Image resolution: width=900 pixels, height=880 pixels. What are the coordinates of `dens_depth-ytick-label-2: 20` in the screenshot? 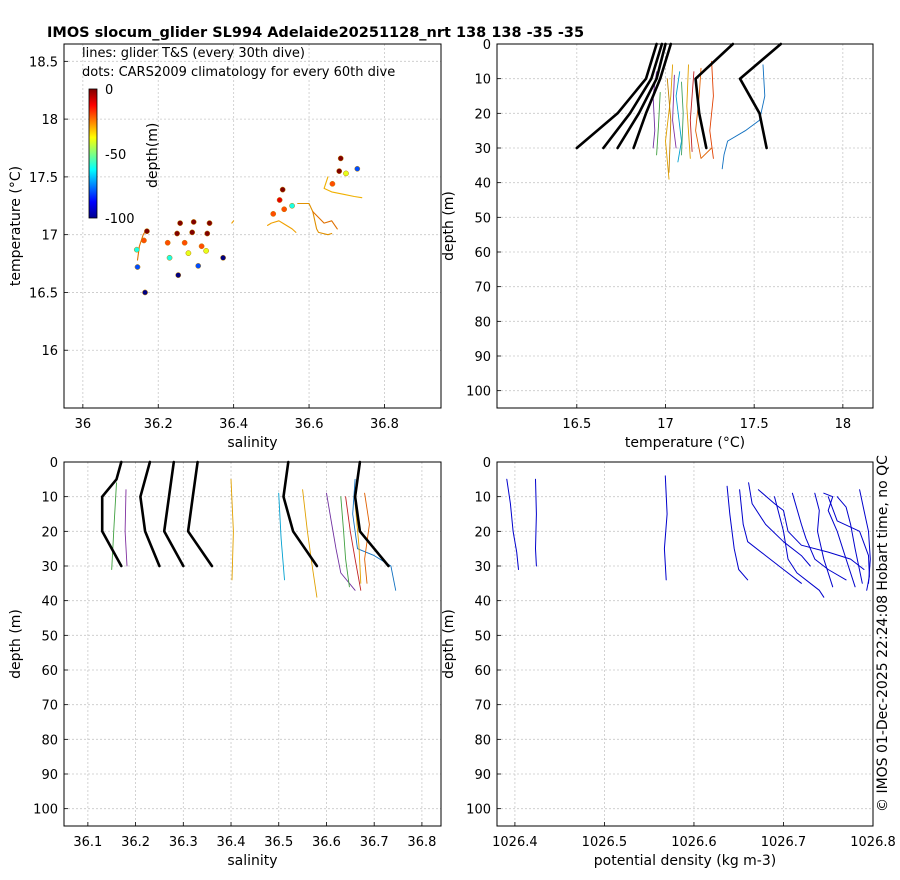 It's located at (482, 532).